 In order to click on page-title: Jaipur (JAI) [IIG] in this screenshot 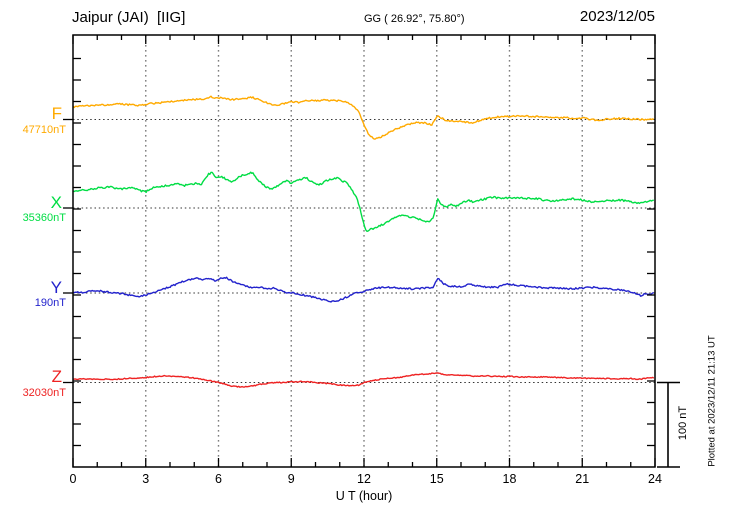, I will do `click(129, 17)`.